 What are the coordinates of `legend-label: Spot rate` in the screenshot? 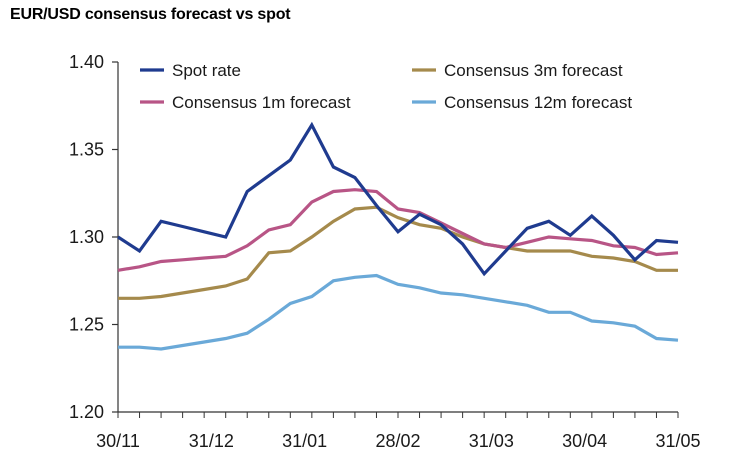 It's located at (206, 70).